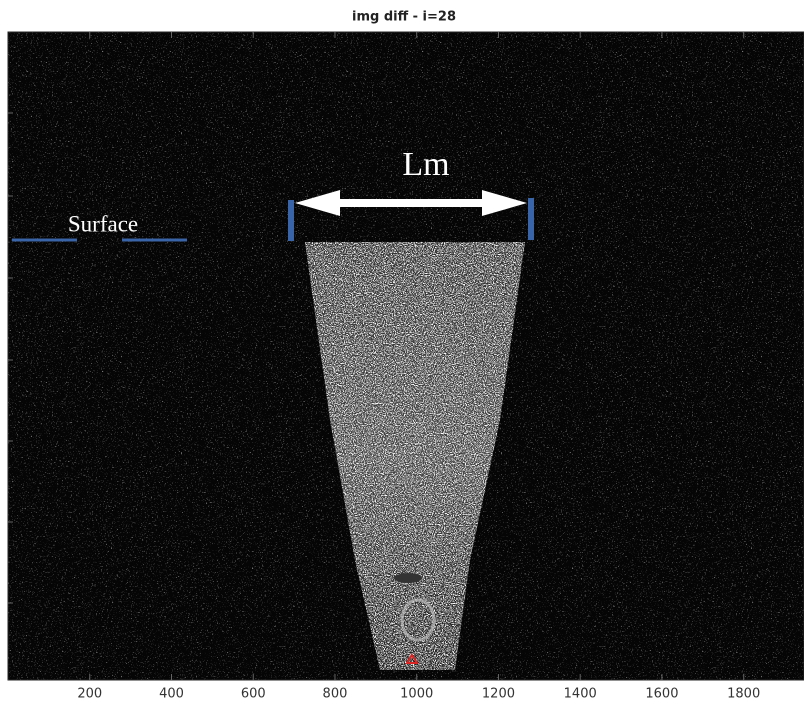 The width and height of the screenshot is (804, 706). Describe the element at coordinates (103, 223) in the screenshot. I see `annotation: Surface` at that location.